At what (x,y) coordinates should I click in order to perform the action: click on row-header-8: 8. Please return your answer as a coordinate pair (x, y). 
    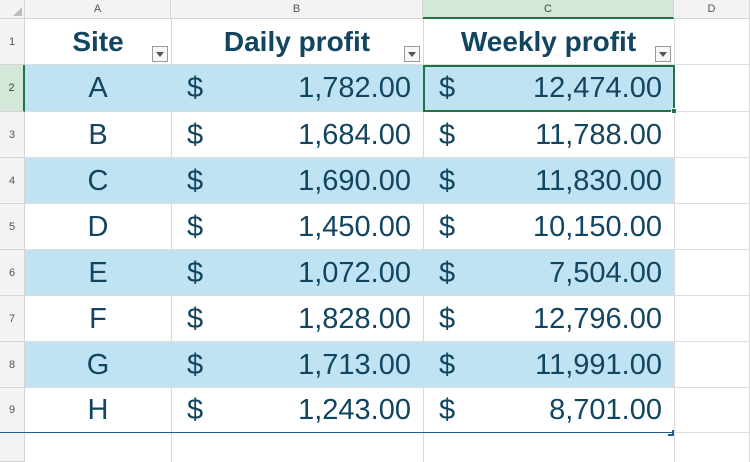
    Looking at the image, I should click on (12, 365).